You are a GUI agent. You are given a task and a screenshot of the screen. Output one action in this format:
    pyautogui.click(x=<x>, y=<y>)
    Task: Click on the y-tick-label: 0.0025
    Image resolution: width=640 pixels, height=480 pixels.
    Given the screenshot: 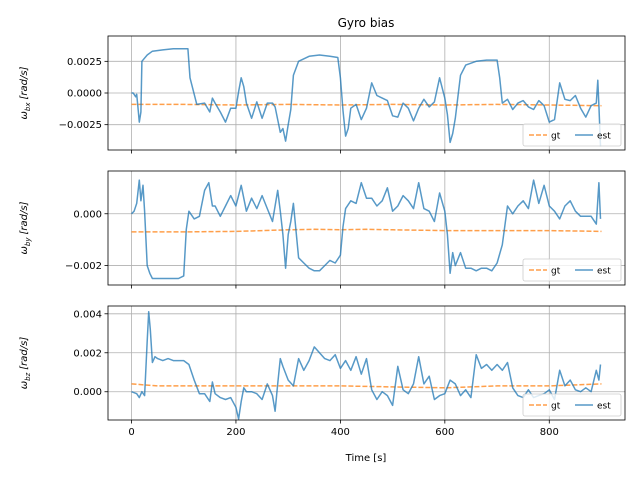 What is the action you would take?
    pyautogui.click(x=84, y=62)
    